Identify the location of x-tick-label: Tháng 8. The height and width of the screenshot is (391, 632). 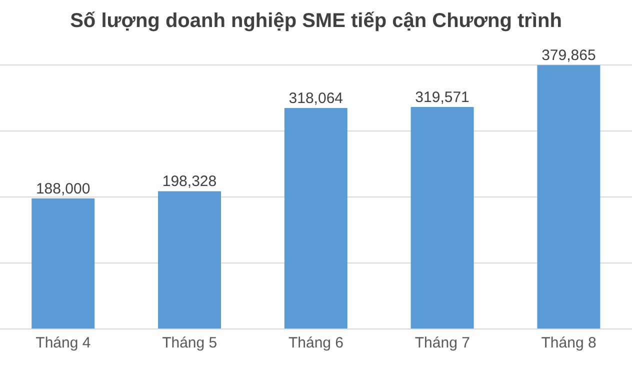
(568, 343).